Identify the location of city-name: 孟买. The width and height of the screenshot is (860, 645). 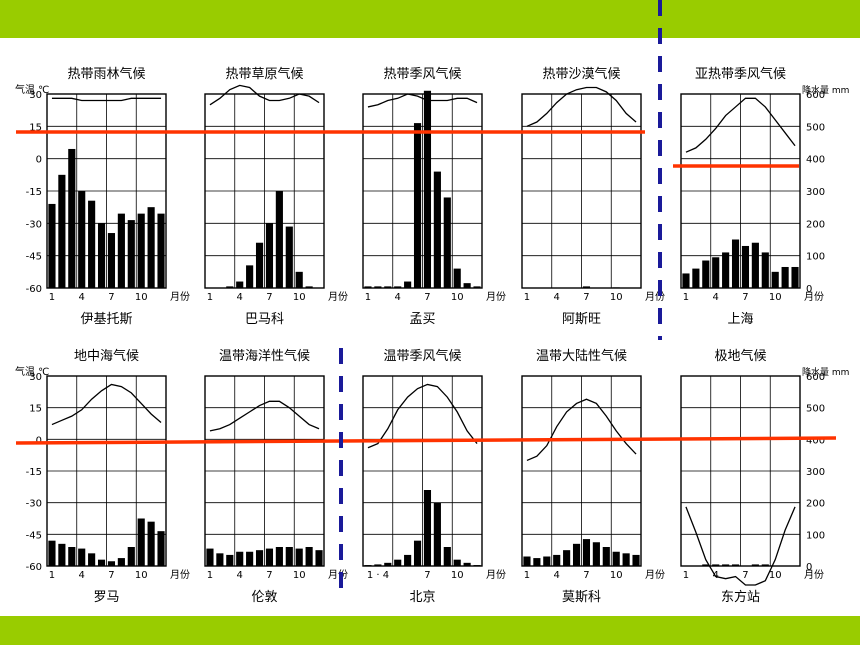
(422, 319).